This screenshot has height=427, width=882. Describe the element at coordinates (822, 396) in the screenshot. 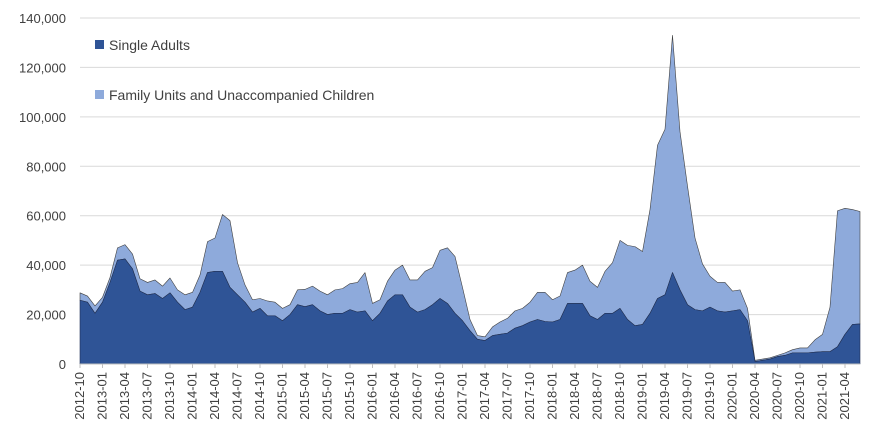

I see `x-tick-label: 2021-01` at that location.